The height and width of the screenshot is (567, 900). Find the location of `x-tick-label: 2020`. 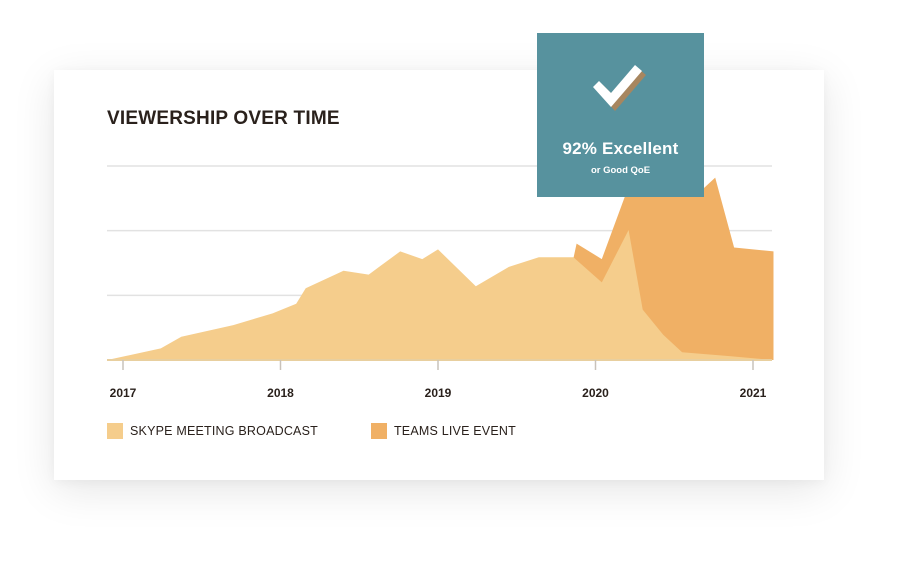

x-tick-label: 2020 is located at coordinates (595, 393).